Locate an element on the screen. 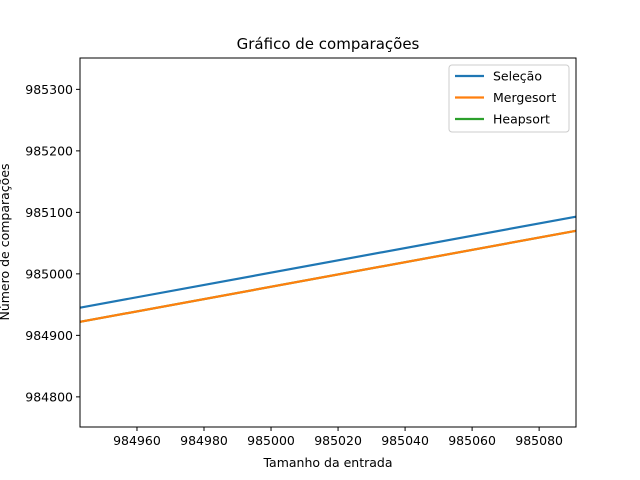 The height and width of the screenshot is (480, 640). x-tick-label-5: 985060 is located at coordinates (472, 440).